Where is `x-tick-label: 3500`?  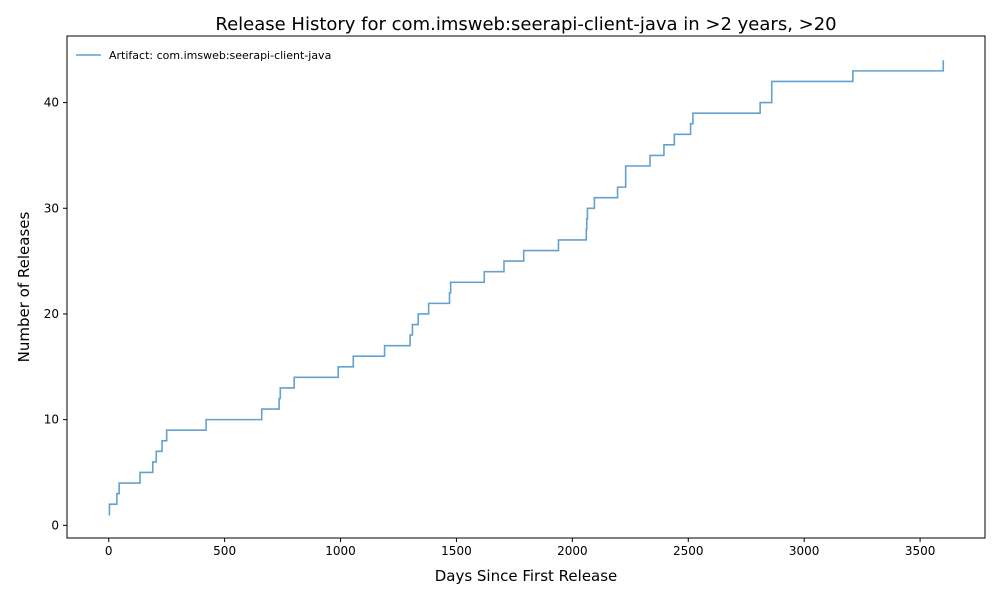
x-tick-label: 3500 is located at coordinates (920, 551).